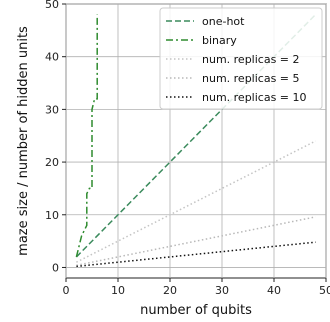 The width and height of the screenshot is (330, 322). What do you see at coordinates (223, 21) in the screenshot?
I see `legend-label-one-hot: one-hot` at bounding box center [223, 21].